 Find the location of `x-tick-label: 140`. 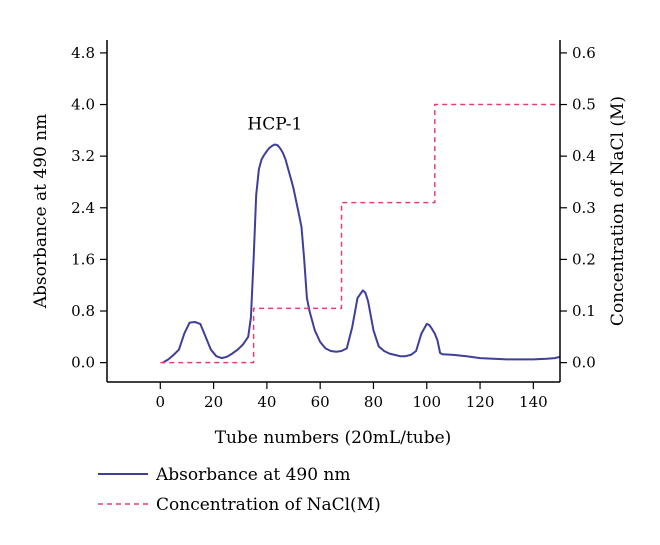

x-tick-label: 140 is located at coordinates (533, 402).